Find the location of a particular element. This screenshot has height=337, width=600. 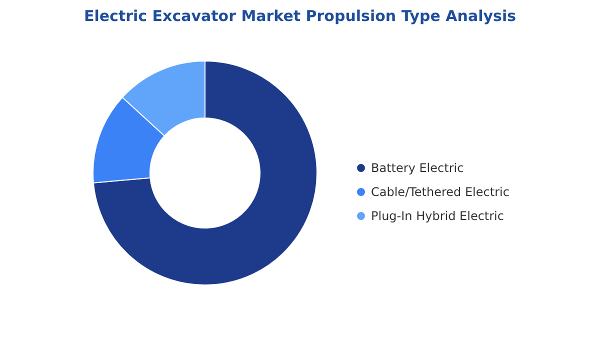

legend-label: Cable/Tethered Electric is located at coordinates (440, 192).